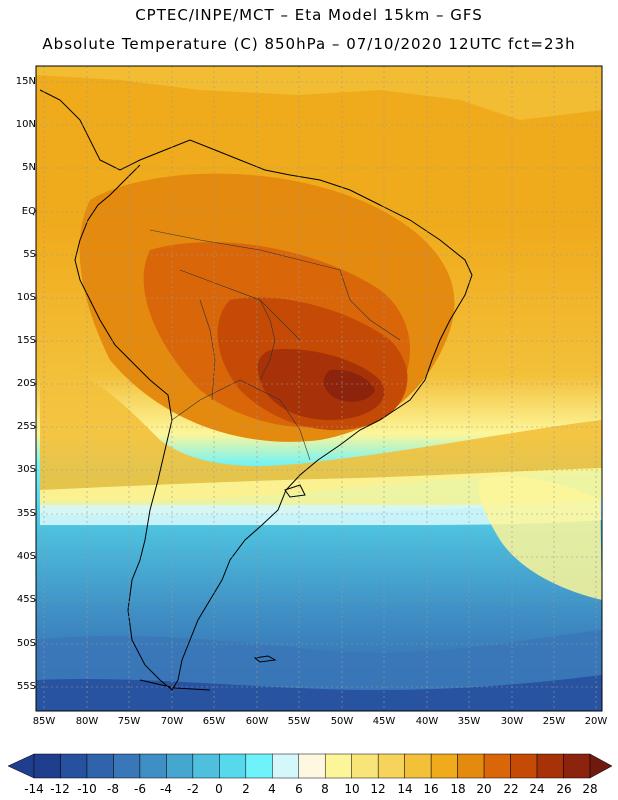 This screenshot has width=618, height=800. What do you see at coordinates (431, 789) in the screenshot?
I see `colorbar-label: 16` at bounding box center [431, 789].